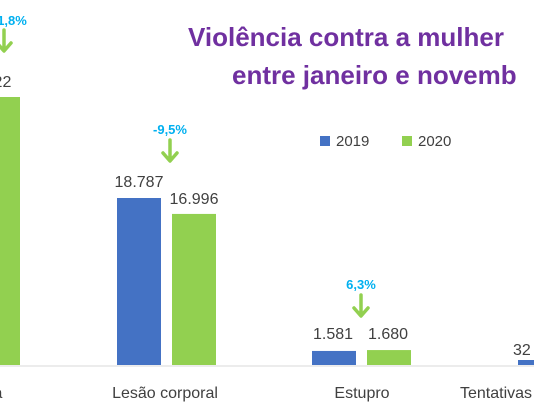  Describe the element at coordinates (374, 75) in the screenshot. I see `chart-title-line-2: entre janeiro e novemb` at that location.